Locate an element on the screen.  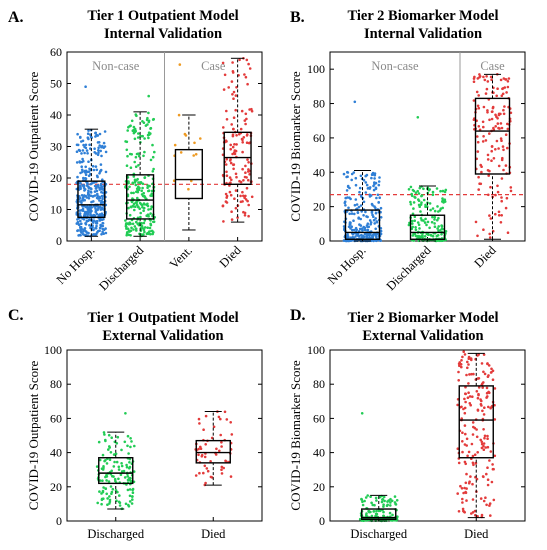
points-vent- is located at coordinates (187, 127).